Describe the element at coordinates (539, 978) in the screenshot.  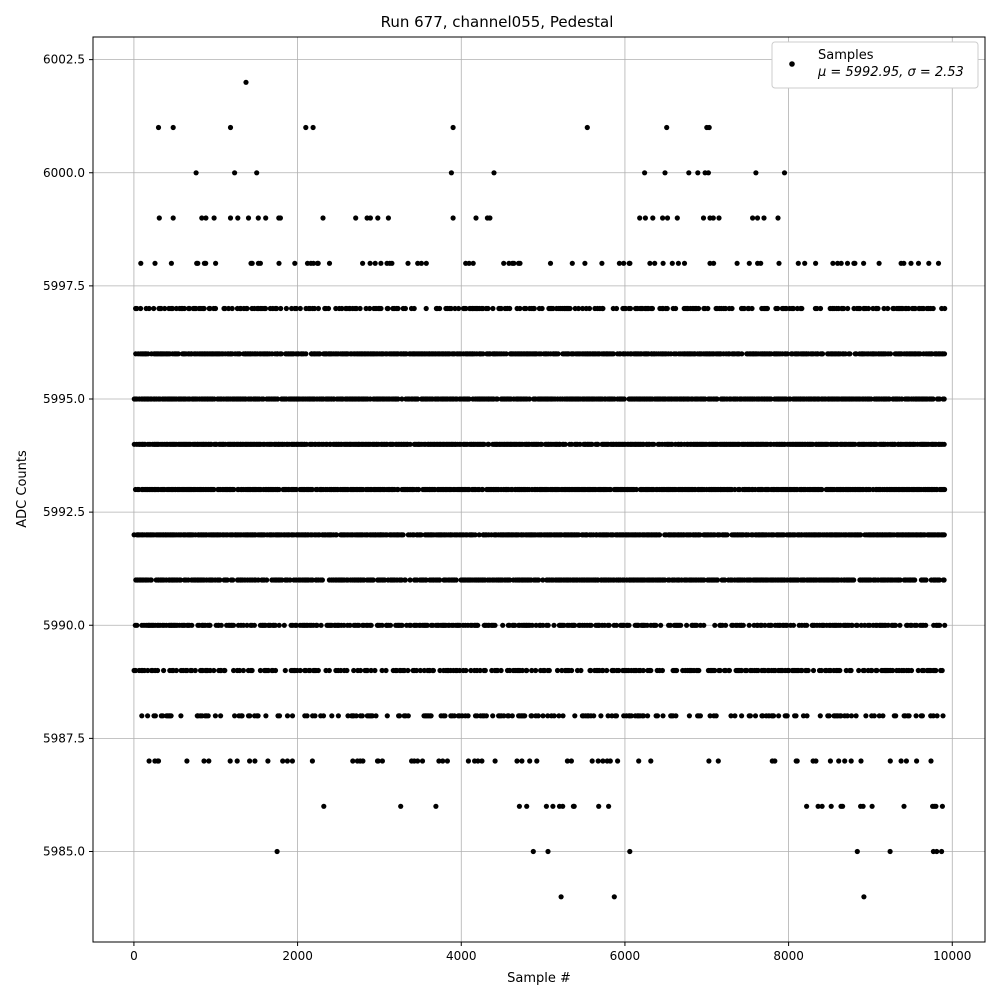
I see `x-axis-label: Sample #` at that location.